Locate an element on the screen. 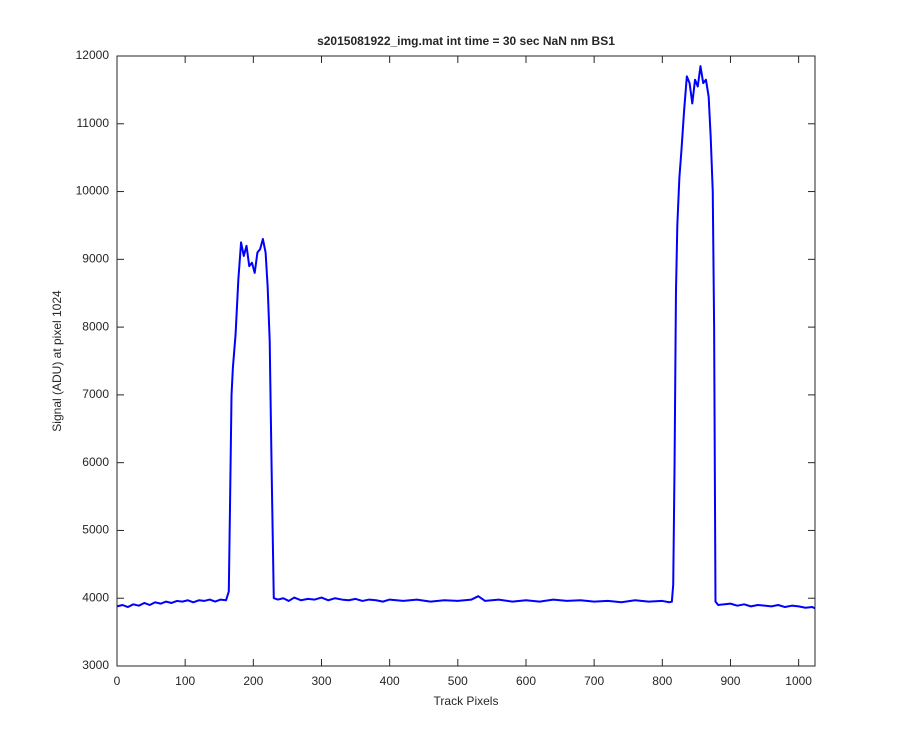 The height and width of the screenshot is (750, 900). x-tick-label: 500 is located at coordinates (458, 681).